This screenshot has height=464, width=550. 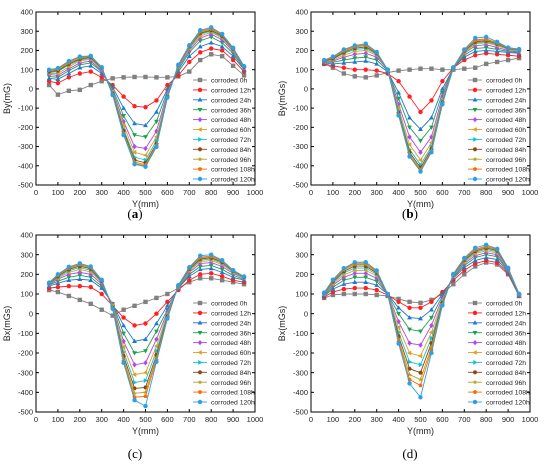 I want to click on x-tick-label: 200, so click(x=80, y=192).